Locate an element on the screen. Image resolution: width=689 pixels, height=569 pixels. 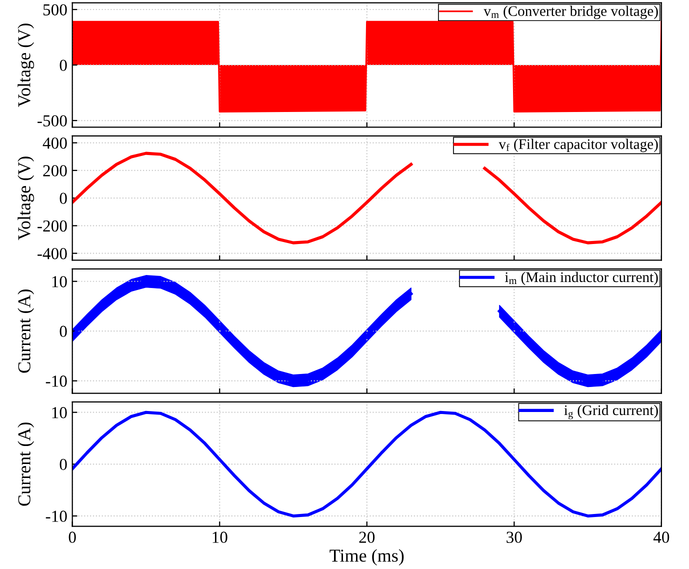
x-tick-label: 10 is located at coordinates (220, 537).